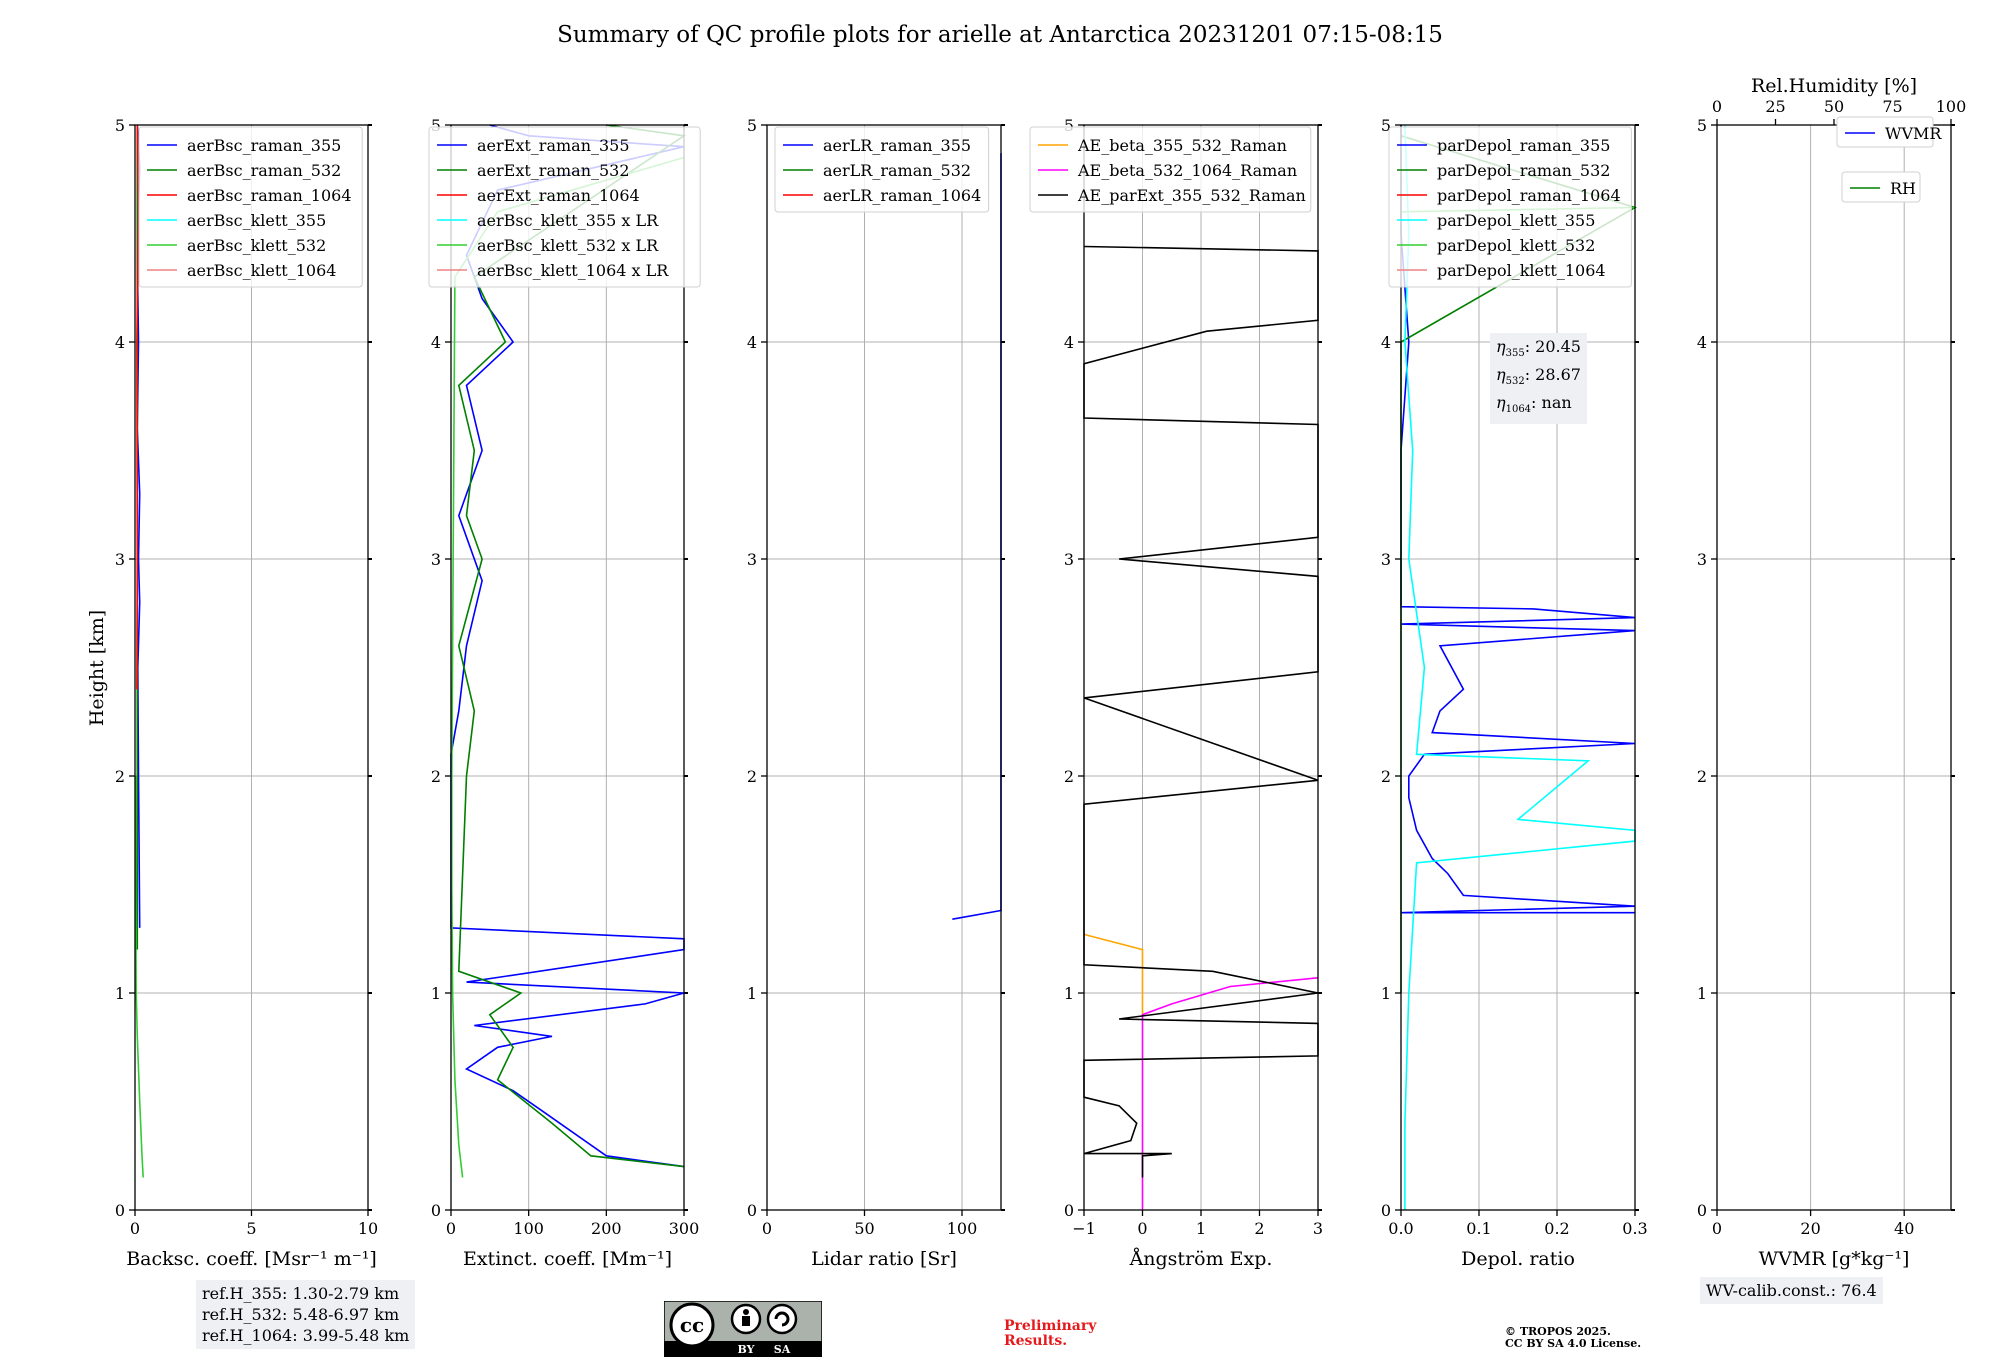  What do you see at coordinates (1556, 1228) in the screenshot?
I see `x-tick-label: 0.2` at bounding box center [1556, 1228].